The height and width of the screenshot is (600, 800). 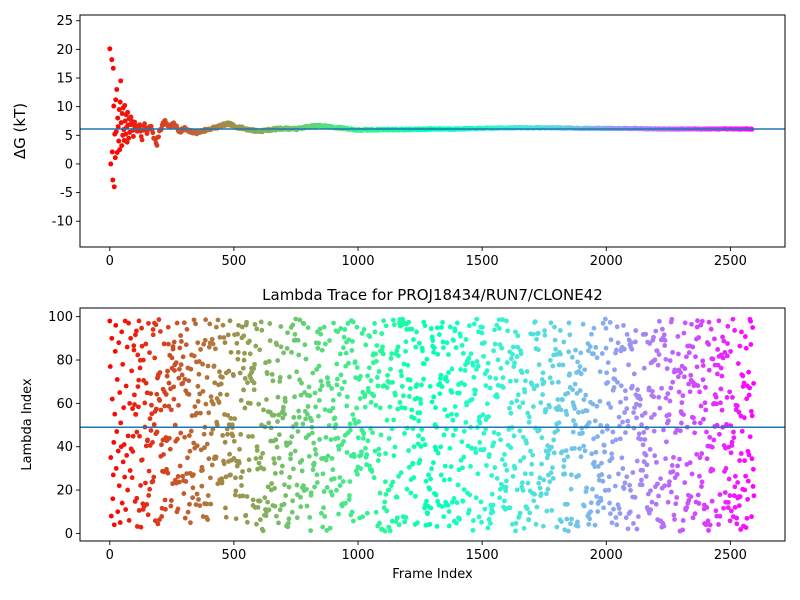 What do you see at coordinates (64, 404) in the screenshot?
I see `y-tick-label: 60` at bounding box center [64, 404].